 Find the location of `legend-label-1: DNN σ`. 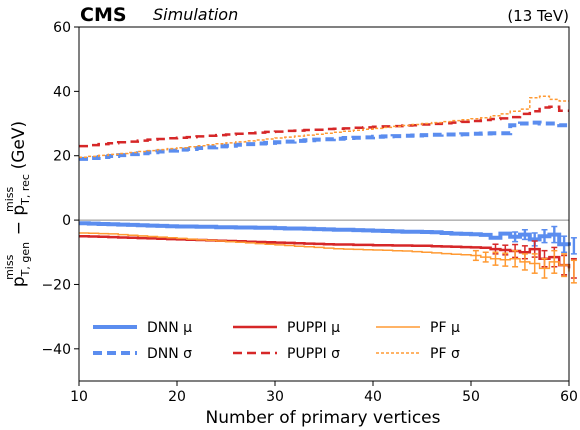

legend-label-1: DNN σ is located at coordinates (169, 354).